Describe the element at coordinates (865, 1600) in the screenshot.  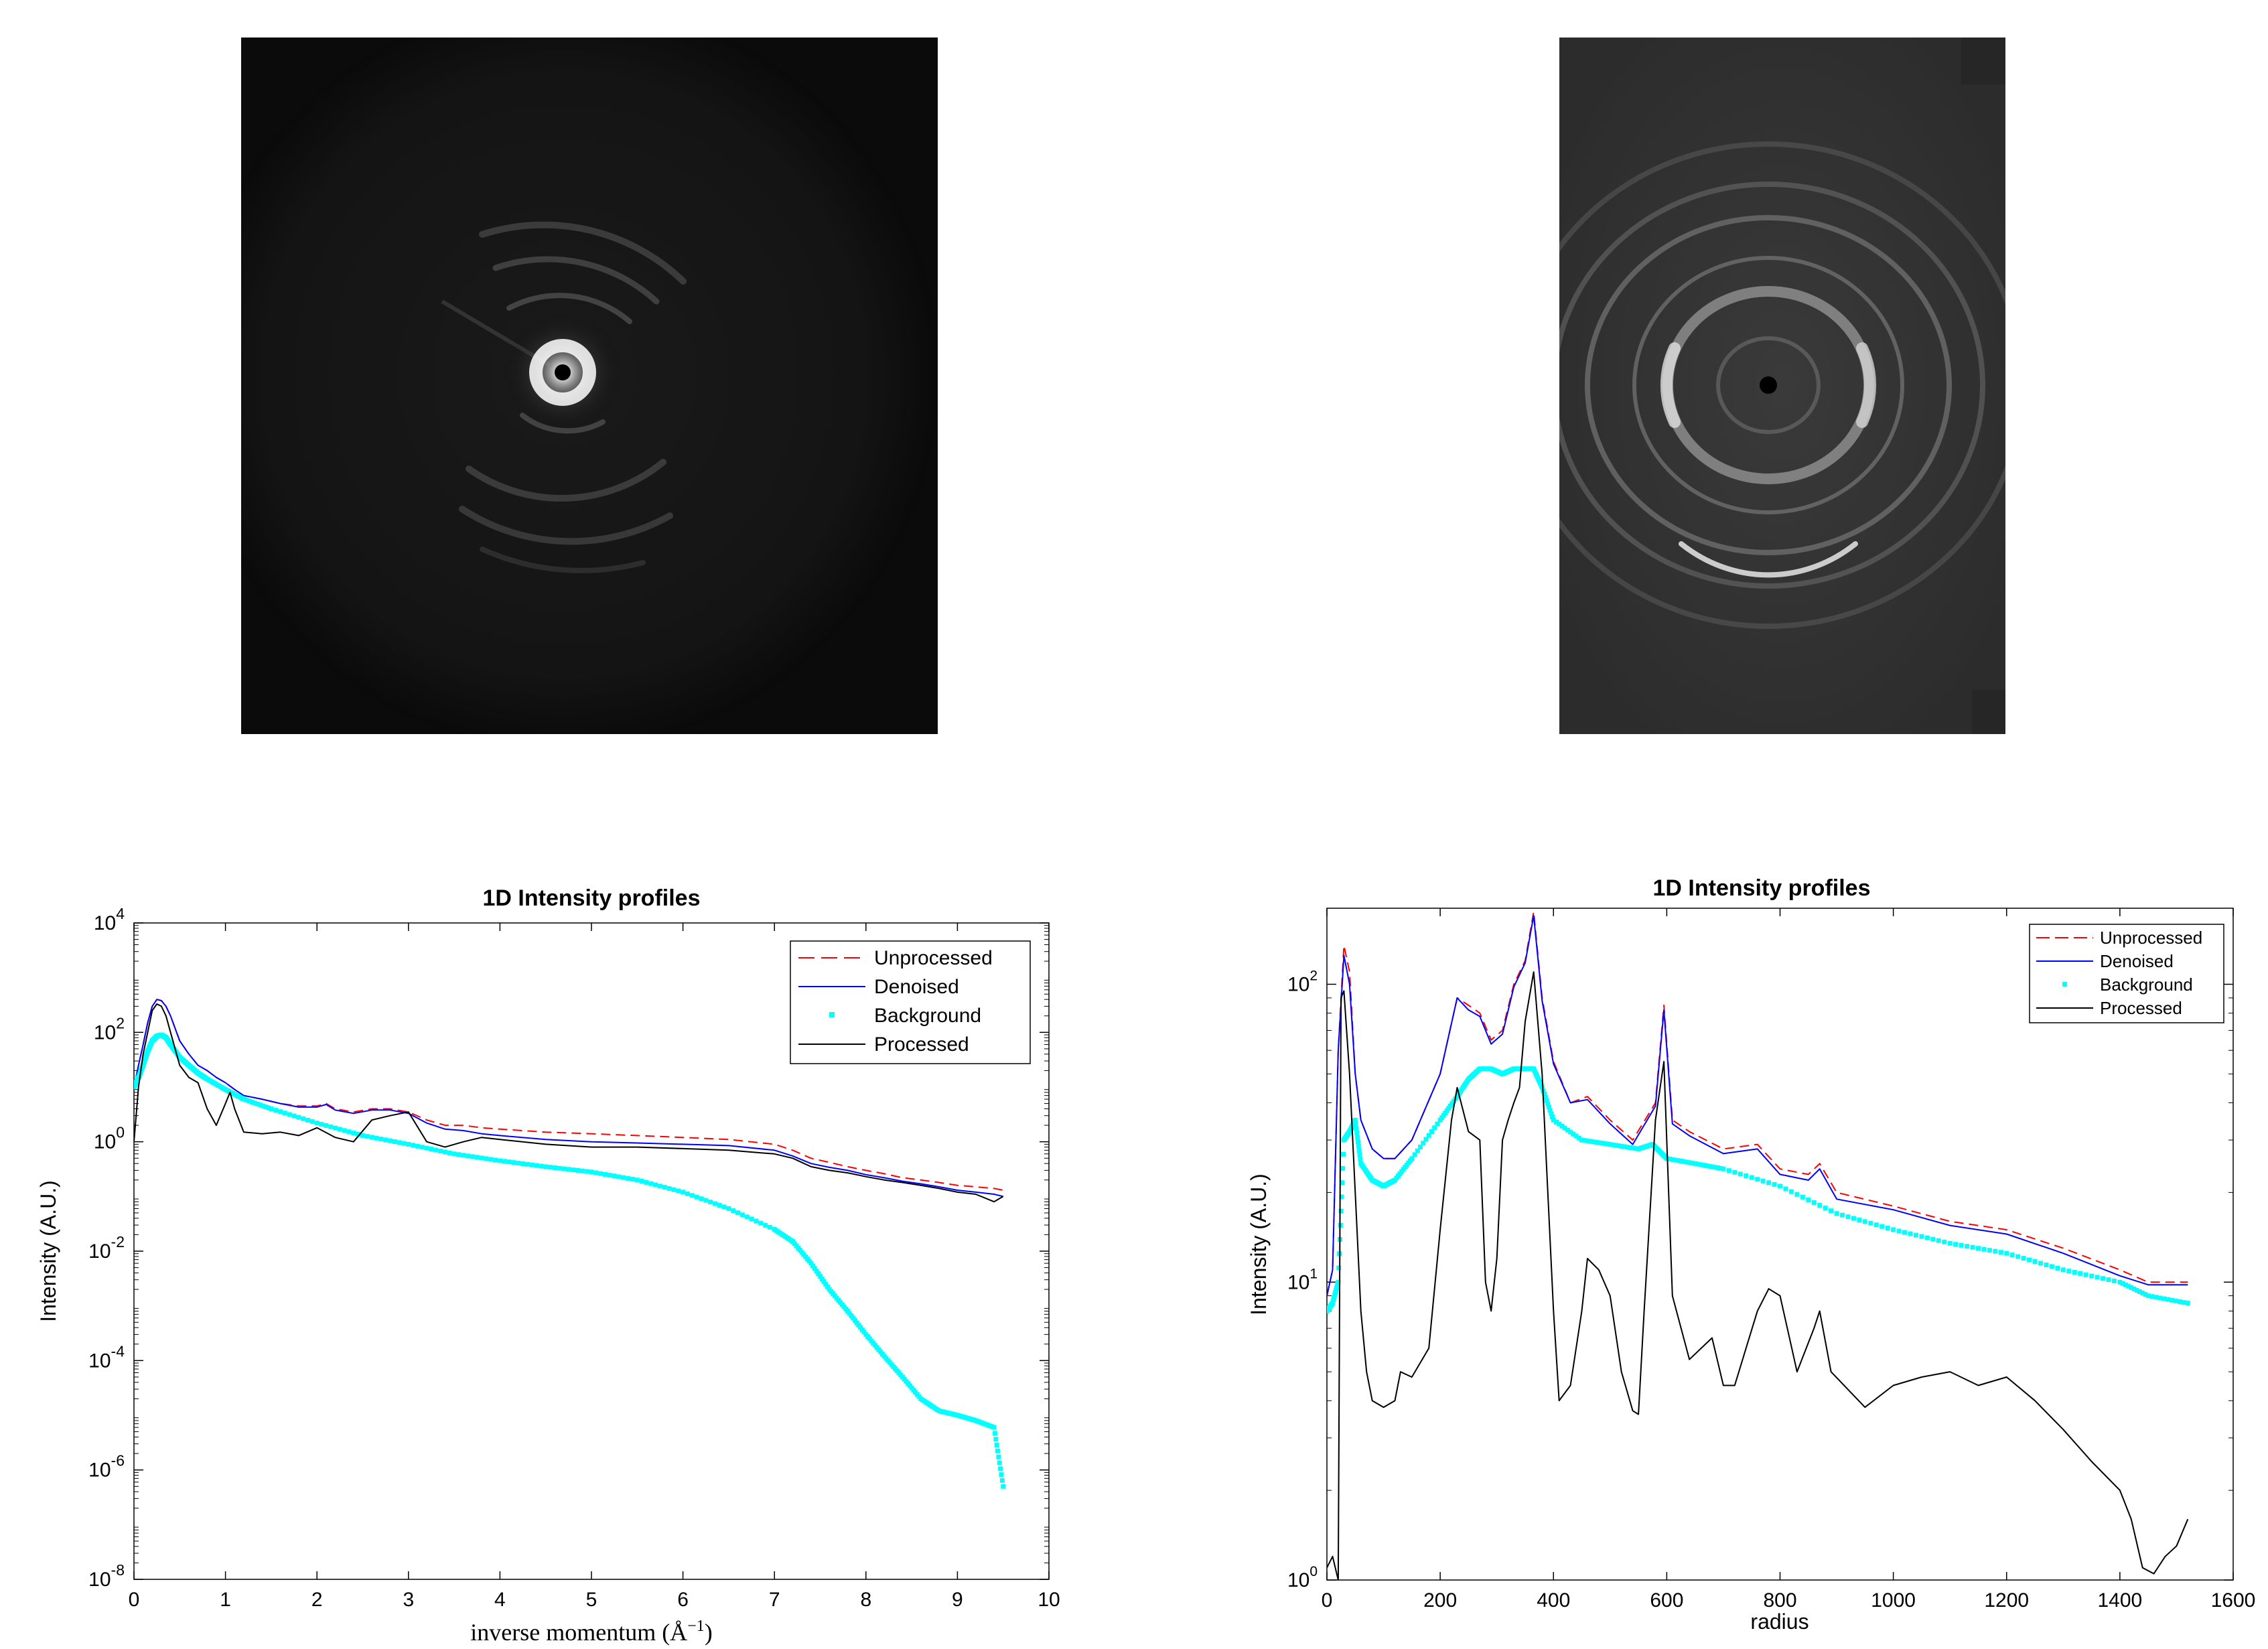
I see `plot-left-xtick-label: 8` at that location.